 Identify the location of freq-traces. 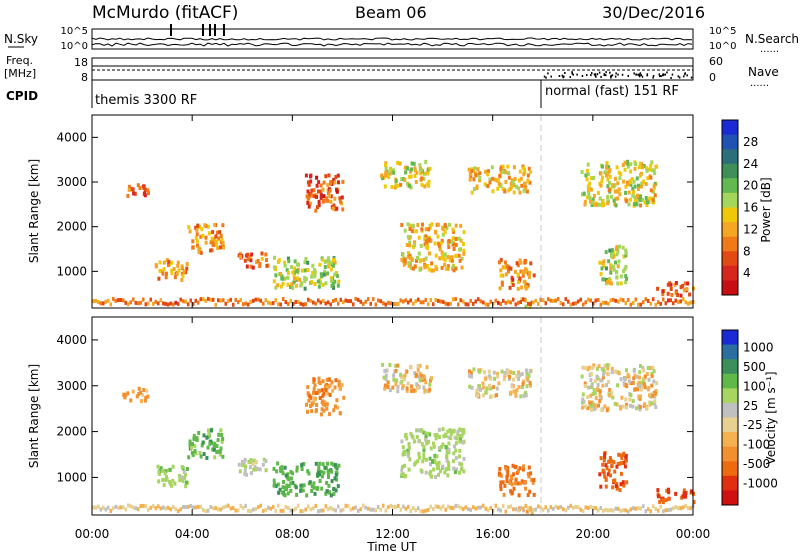
(392, 72).